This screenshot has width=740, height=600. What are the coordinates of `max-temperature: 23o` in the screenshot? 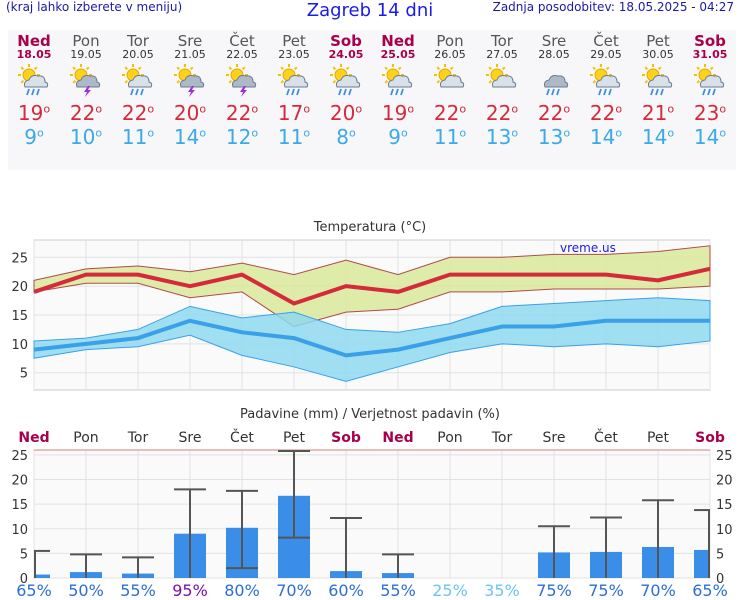 It's located at (710, 113).